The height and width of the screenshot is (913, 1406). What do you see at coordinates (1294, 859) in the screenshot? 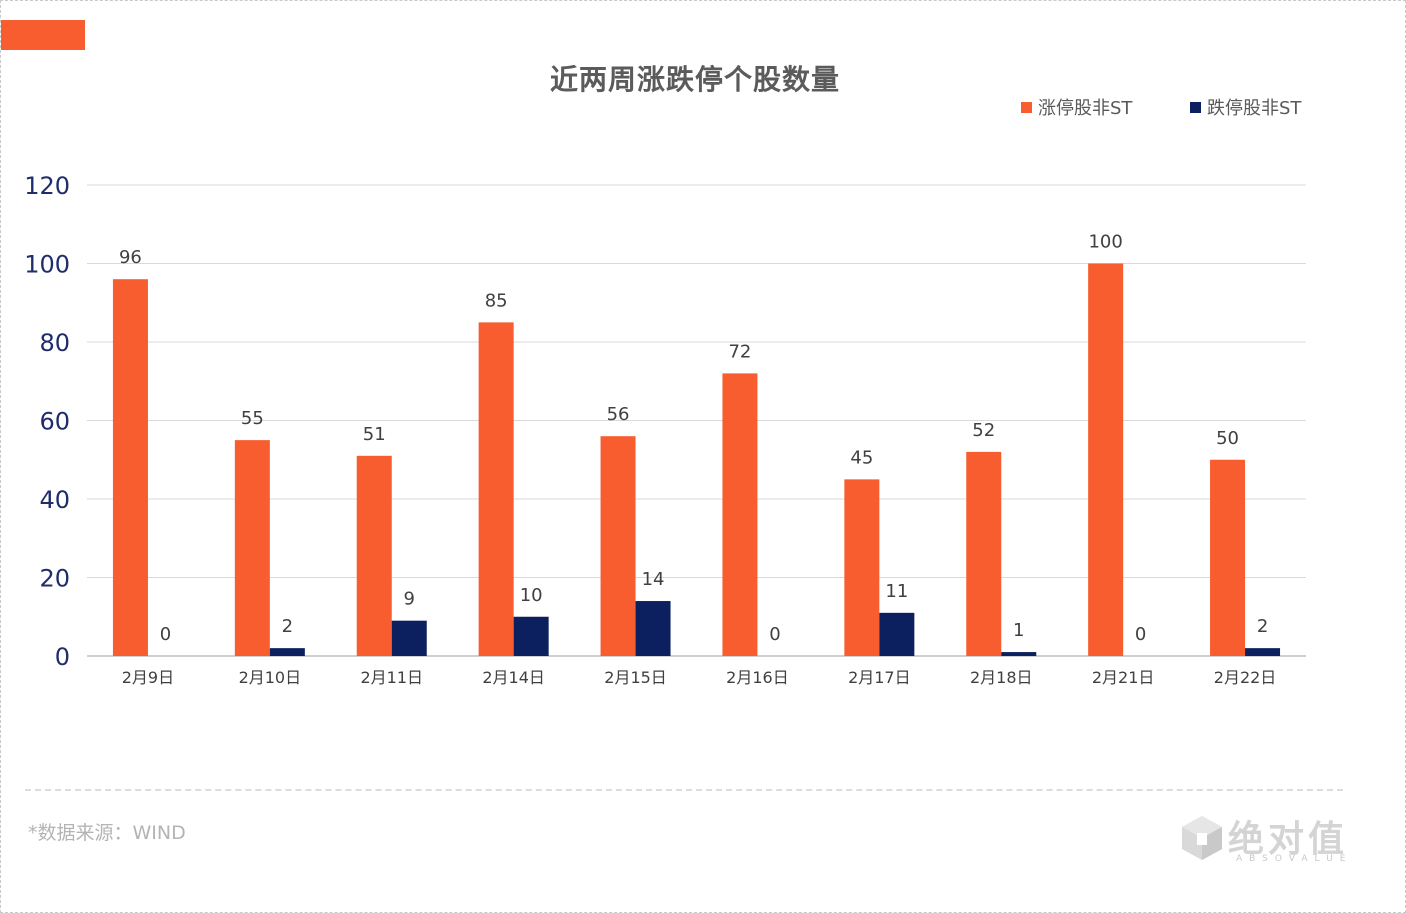
I see `logo-subtext: ABSOVALUE` at bounding box center [1294, 859].